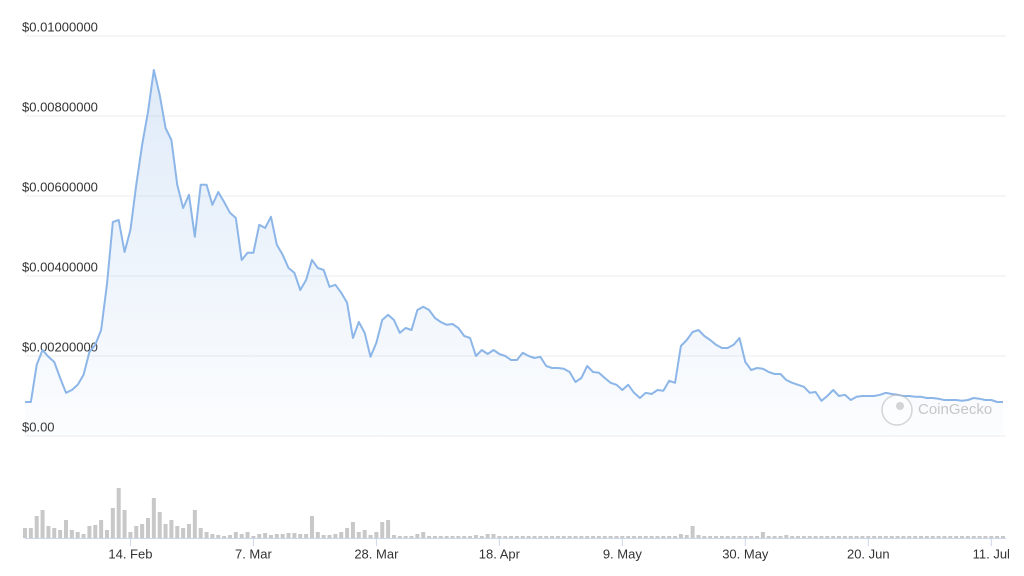 This screenshot has height=576, width=1024. Describe the element at coordinates (60, 266) in the screenshot. I see `y-tick-label: $0.00400000` at that location.